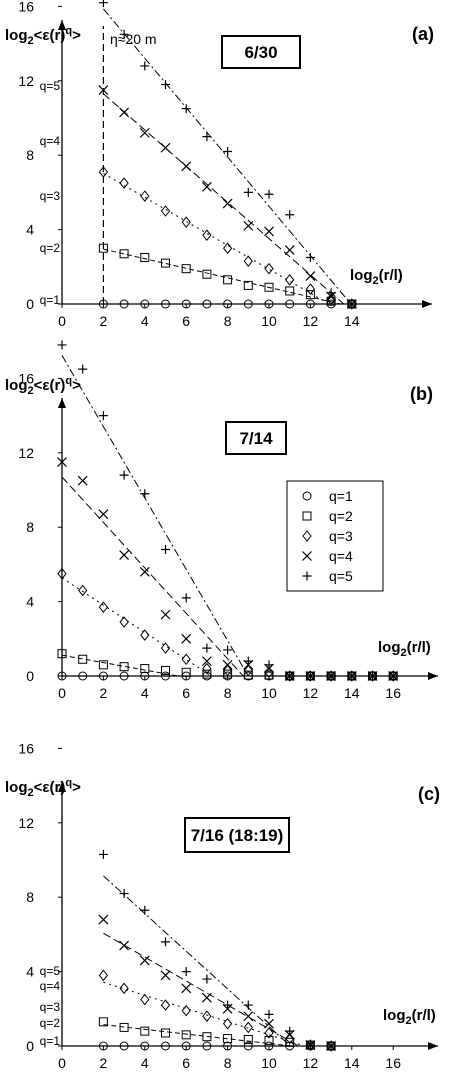  Describe the element at coordinates (152, 576) in the screenshot. I see `fit-line-q4` at that location.